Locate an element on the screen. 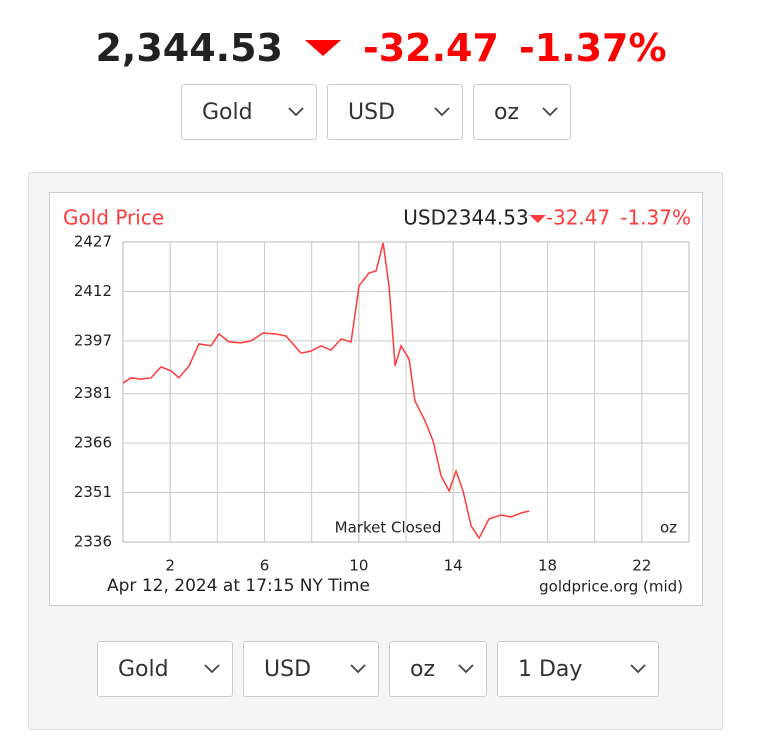 The image size is (762, 750). dropdown: 1 Day is located at coordinates (578, 669).